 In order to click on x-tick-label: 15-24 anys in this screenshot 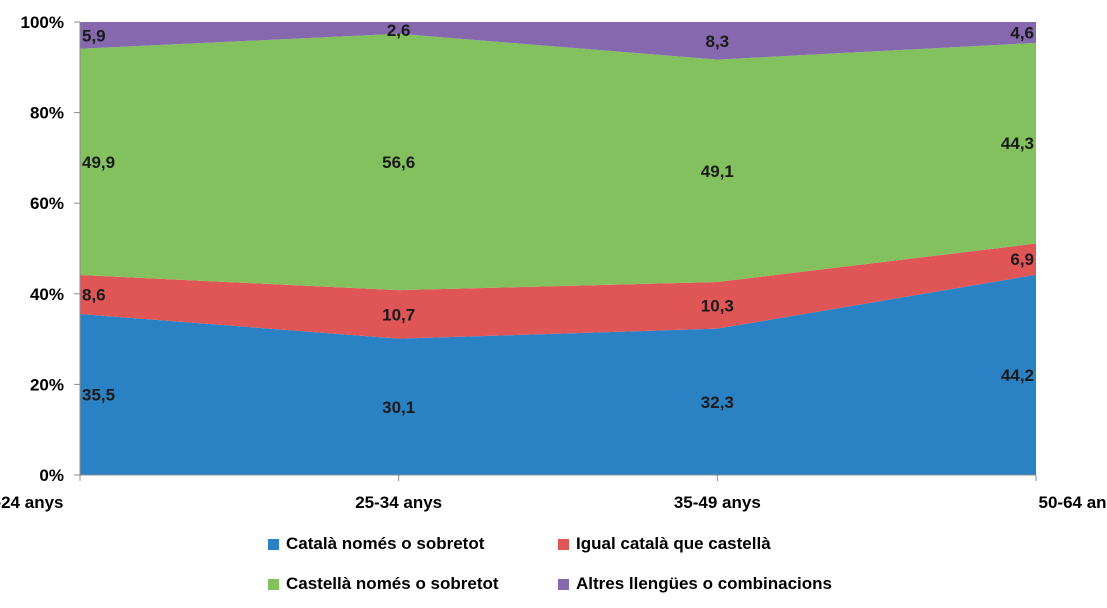, I will do `click(31, 502)`.